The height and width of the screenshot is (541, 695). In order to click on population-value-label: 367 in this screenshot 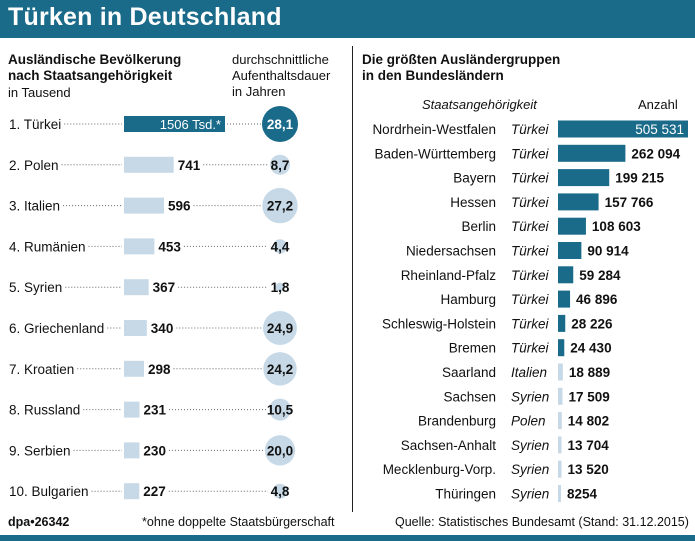, I will do `click(164, 287)`.